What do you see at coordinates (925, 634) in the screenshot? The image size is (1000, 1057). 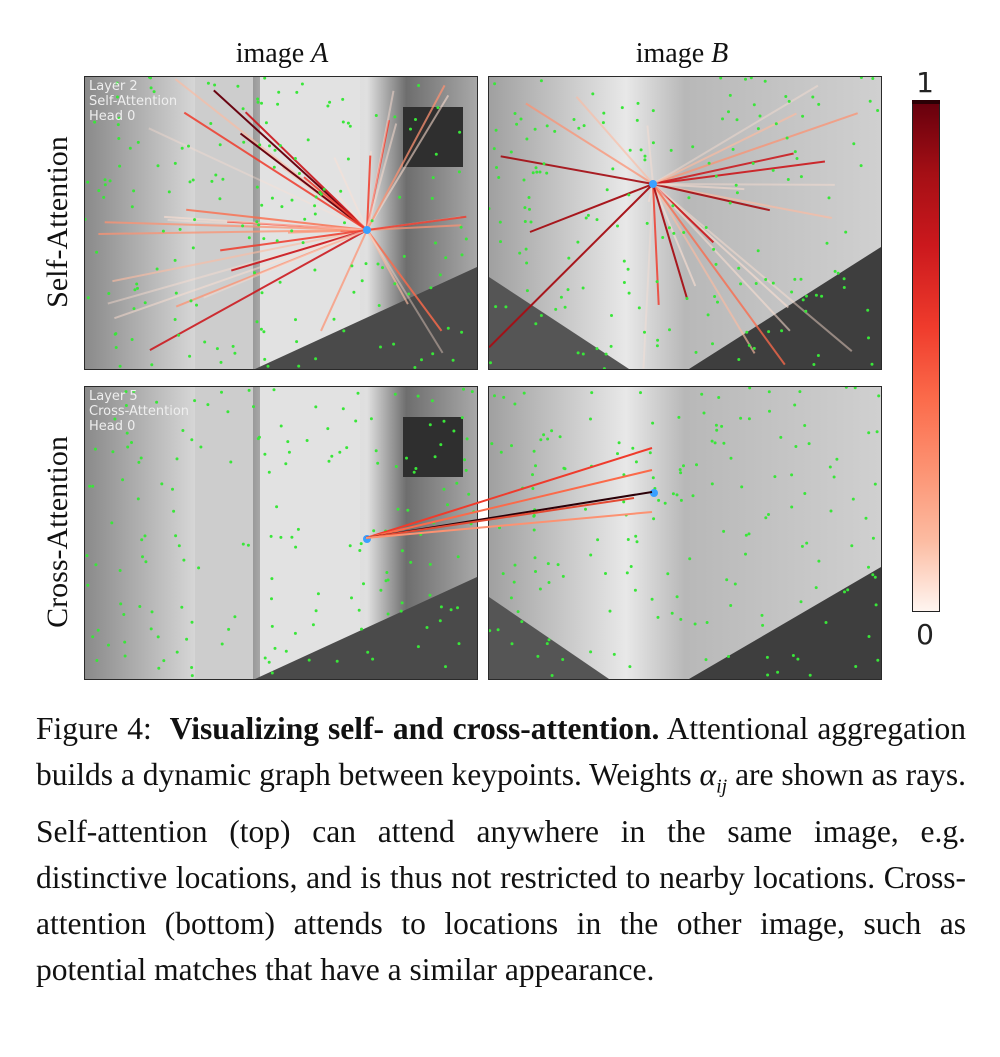 I see `colorbar-min-label: 0` at bounding box center [925, 634].